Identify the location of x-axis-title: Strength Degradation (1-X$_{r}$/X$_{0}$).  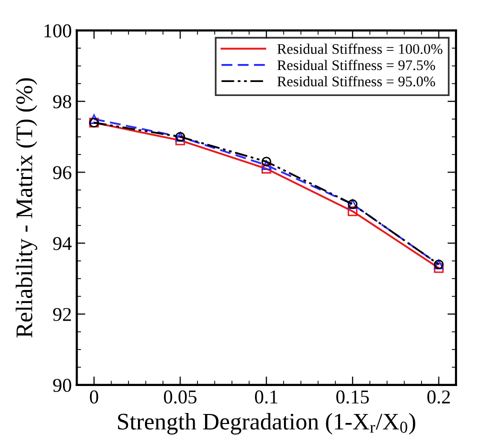
(267, 424).